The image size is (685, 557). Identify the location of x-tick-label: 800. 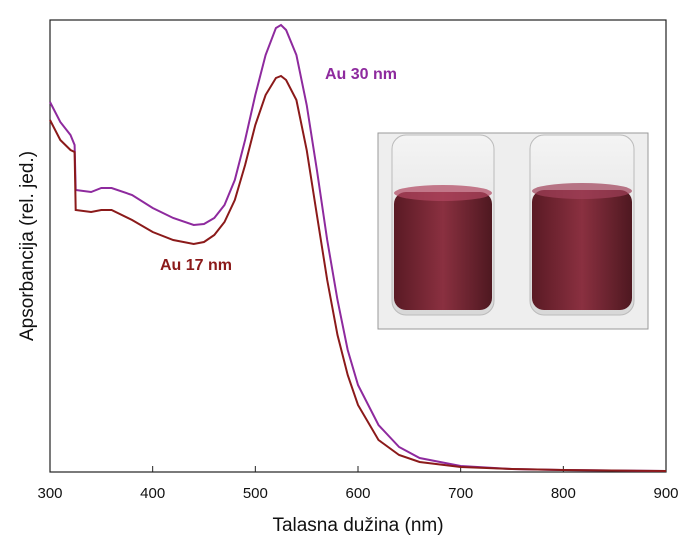
(563, 493).